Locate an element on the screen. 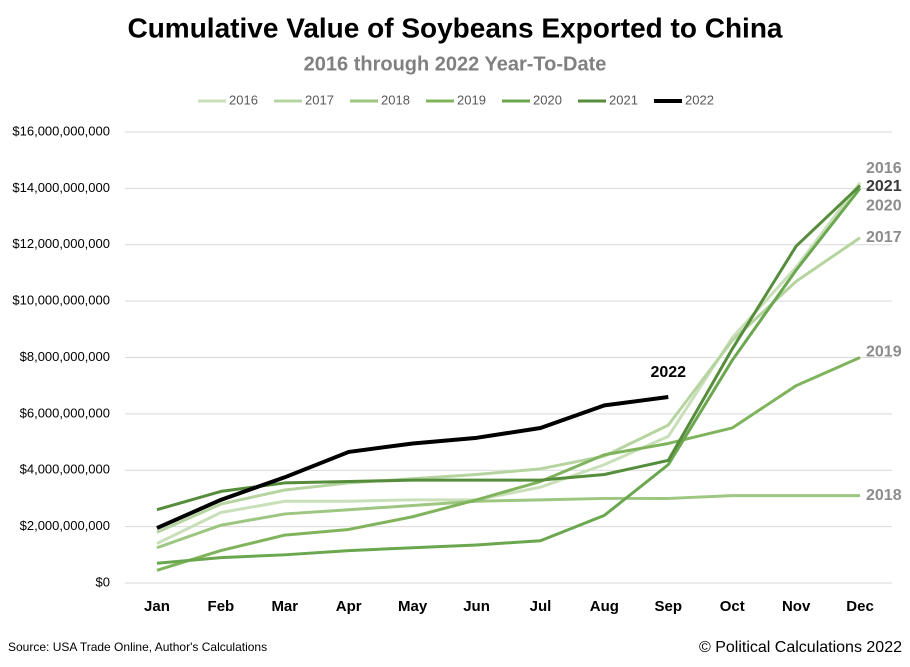 The image size is (910, 667). y-tick-label: $14,000,000,000 is located at coordinates (61, 187).